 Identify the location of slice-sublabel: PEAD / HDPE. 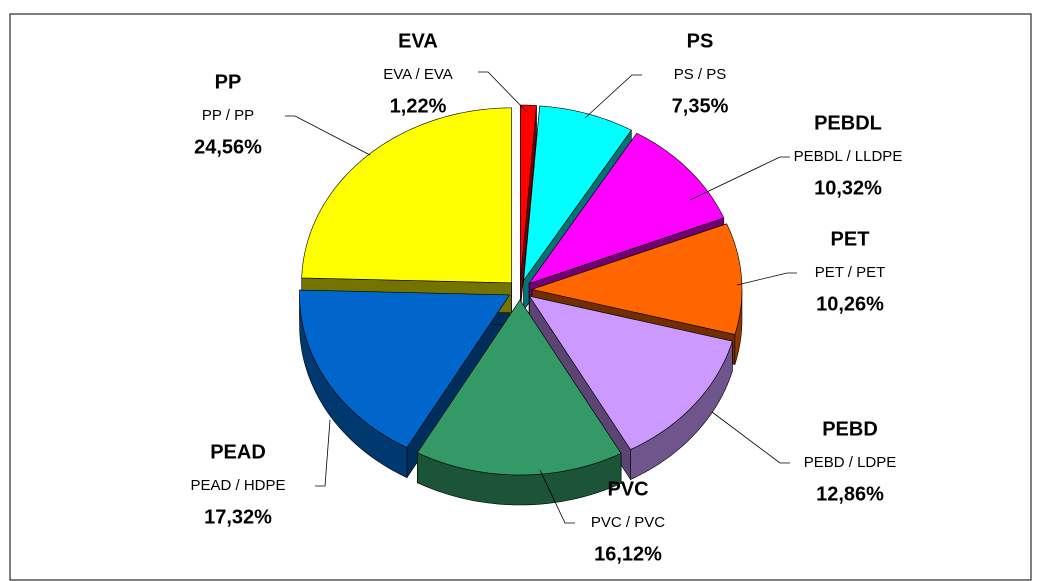
(237, 485).